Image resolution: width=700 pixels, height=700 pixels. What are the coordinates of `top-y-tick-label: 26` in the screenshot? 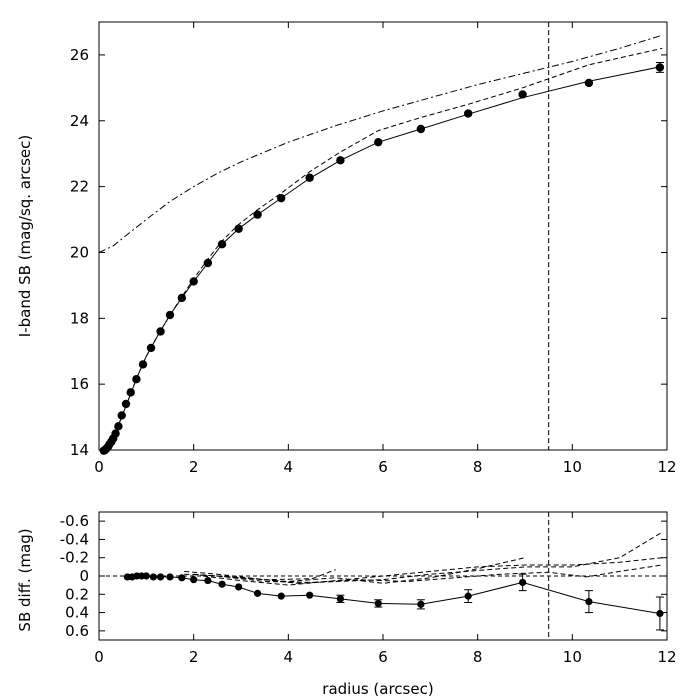 It's located at (79, 55).